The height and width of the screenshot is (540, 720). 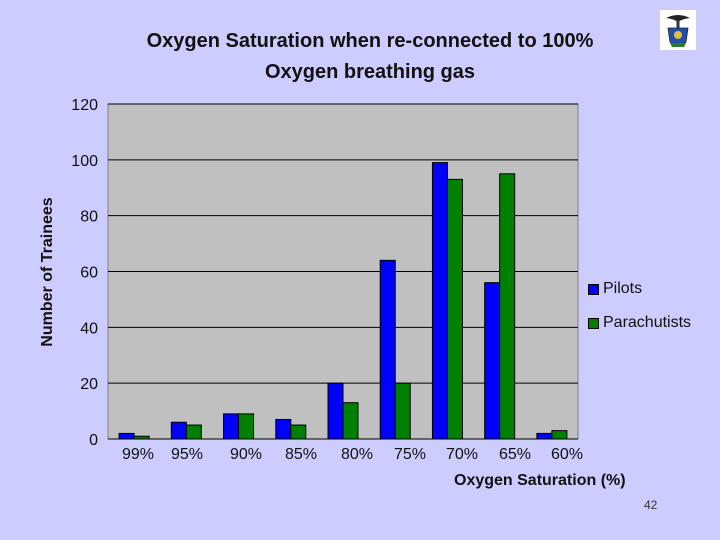 What do you see at coordinates (89, 384) in the screenshot?
I see `y-tick-label: 20` at bounding box center [89, 384].